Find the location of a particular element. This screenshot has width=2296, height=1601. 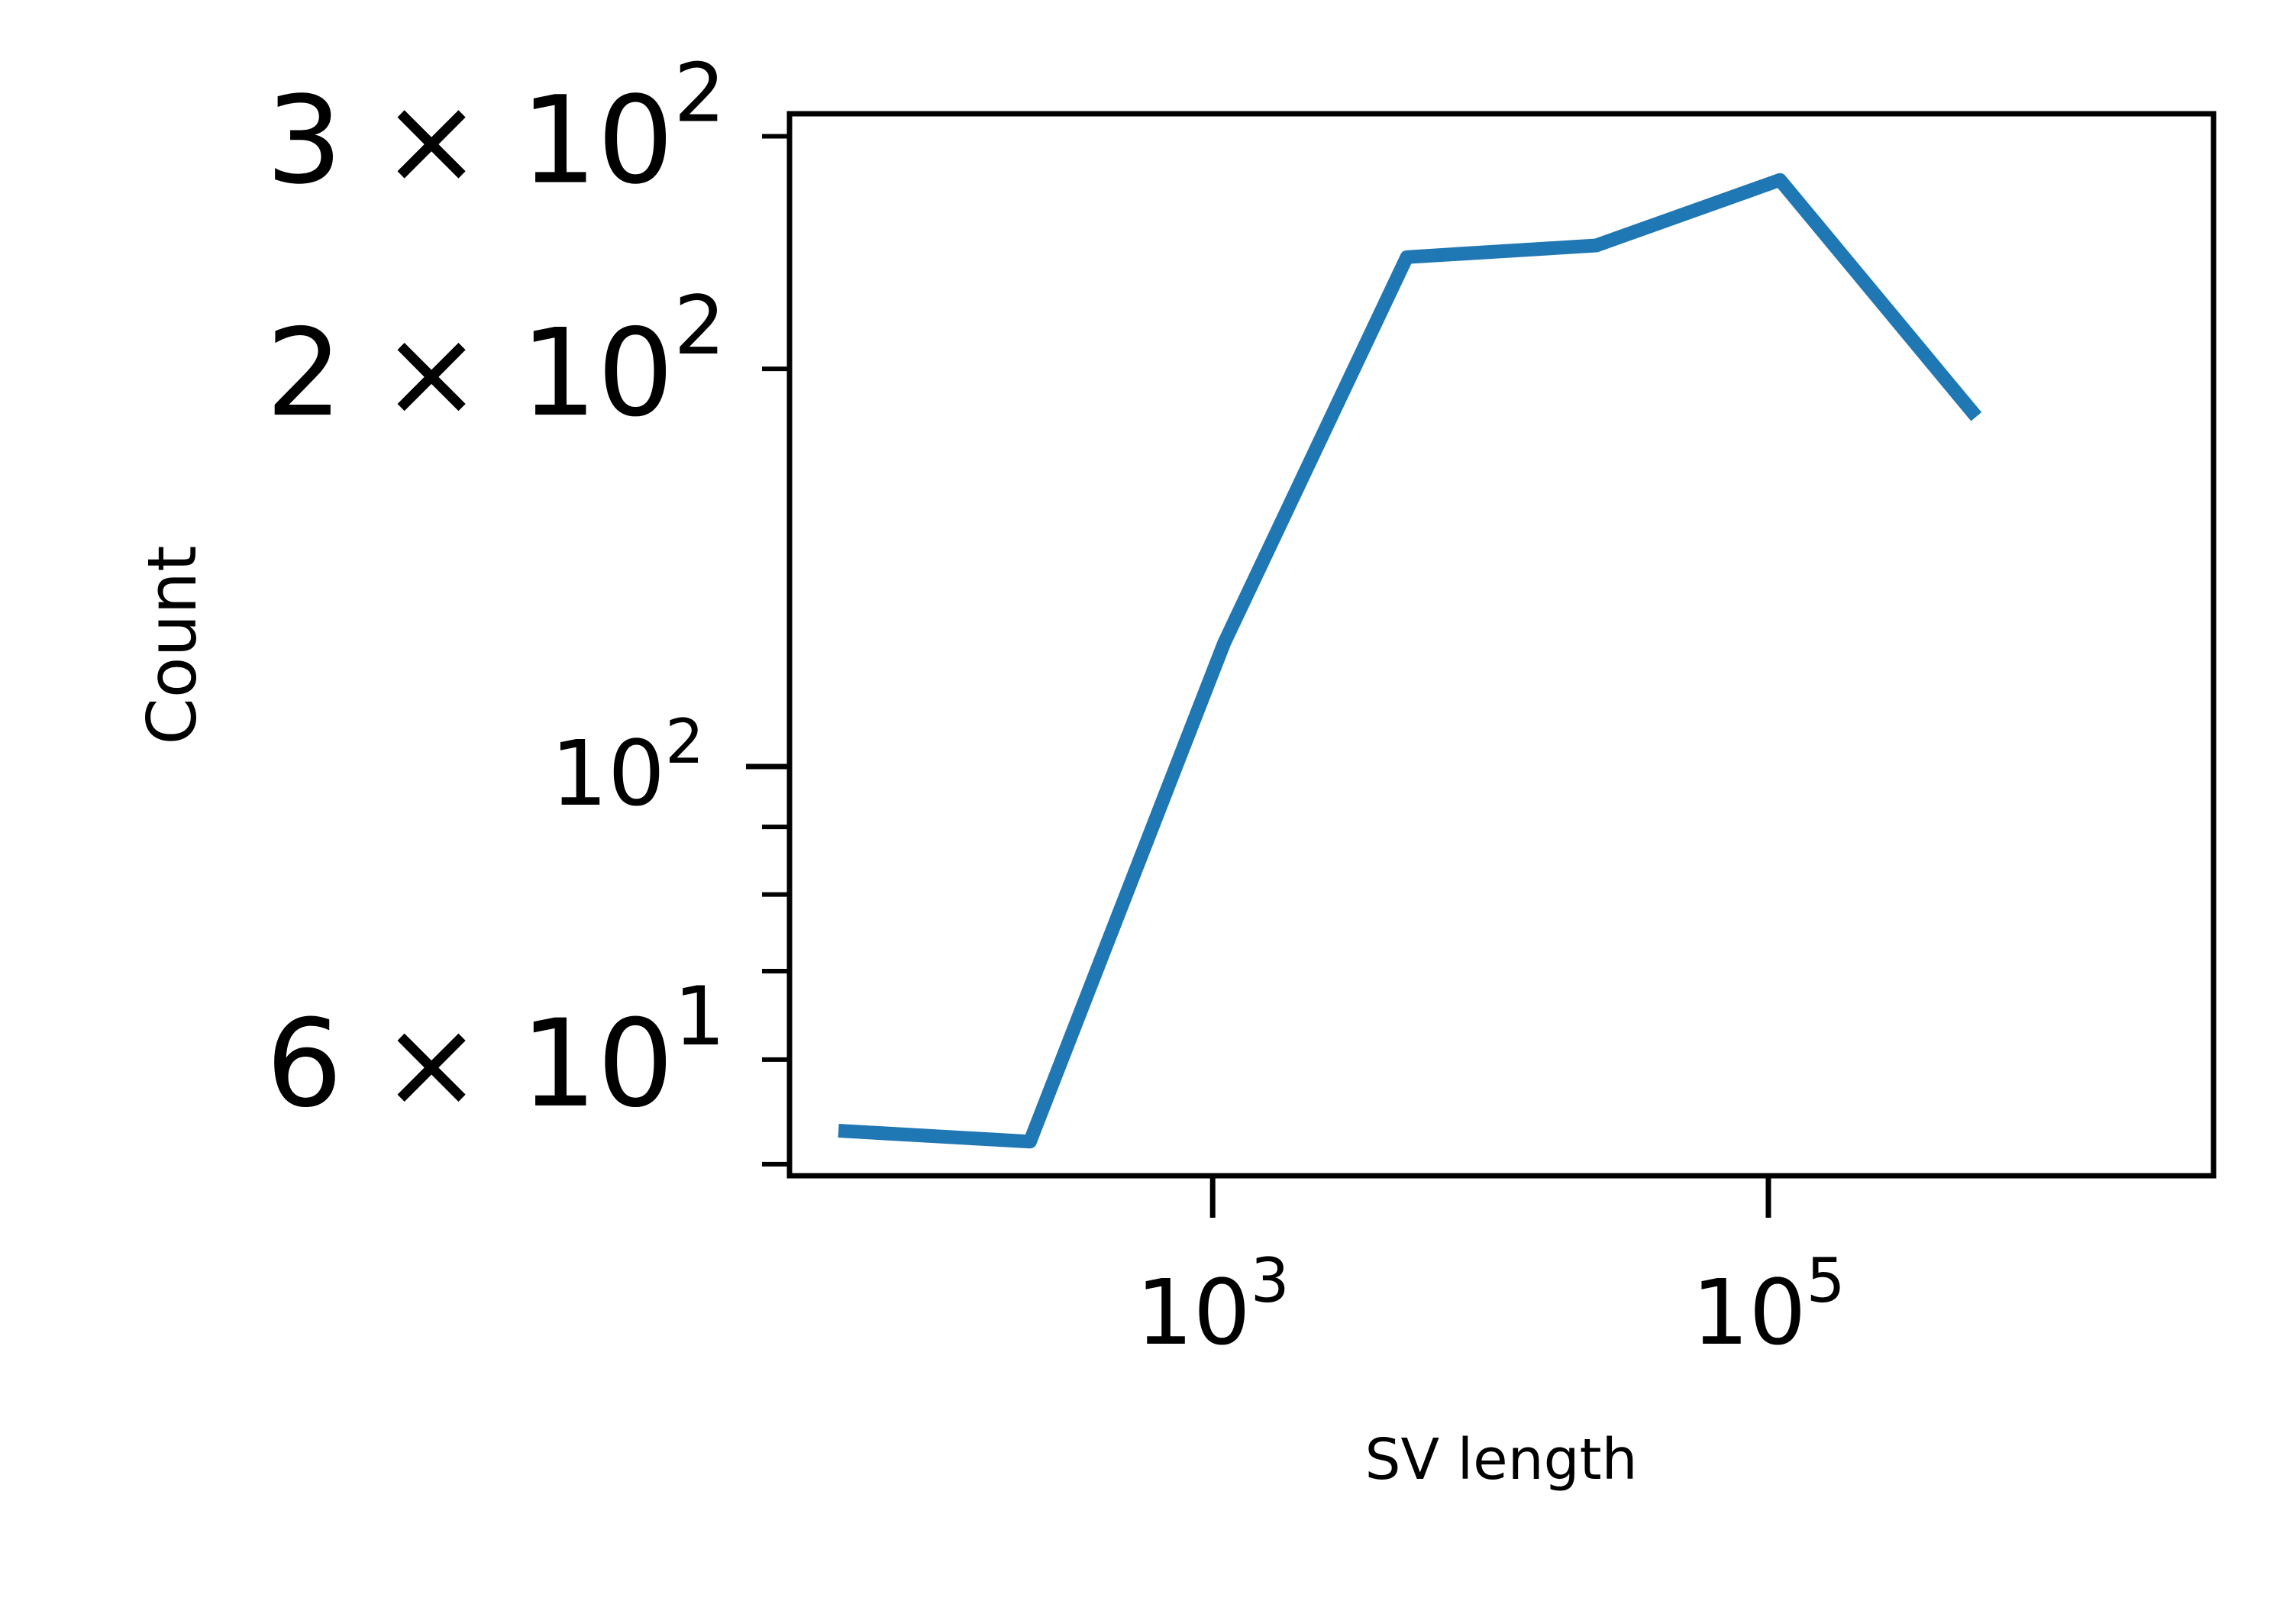

y-major-tick-label-0: 102 is located at coordinates (627, 766).